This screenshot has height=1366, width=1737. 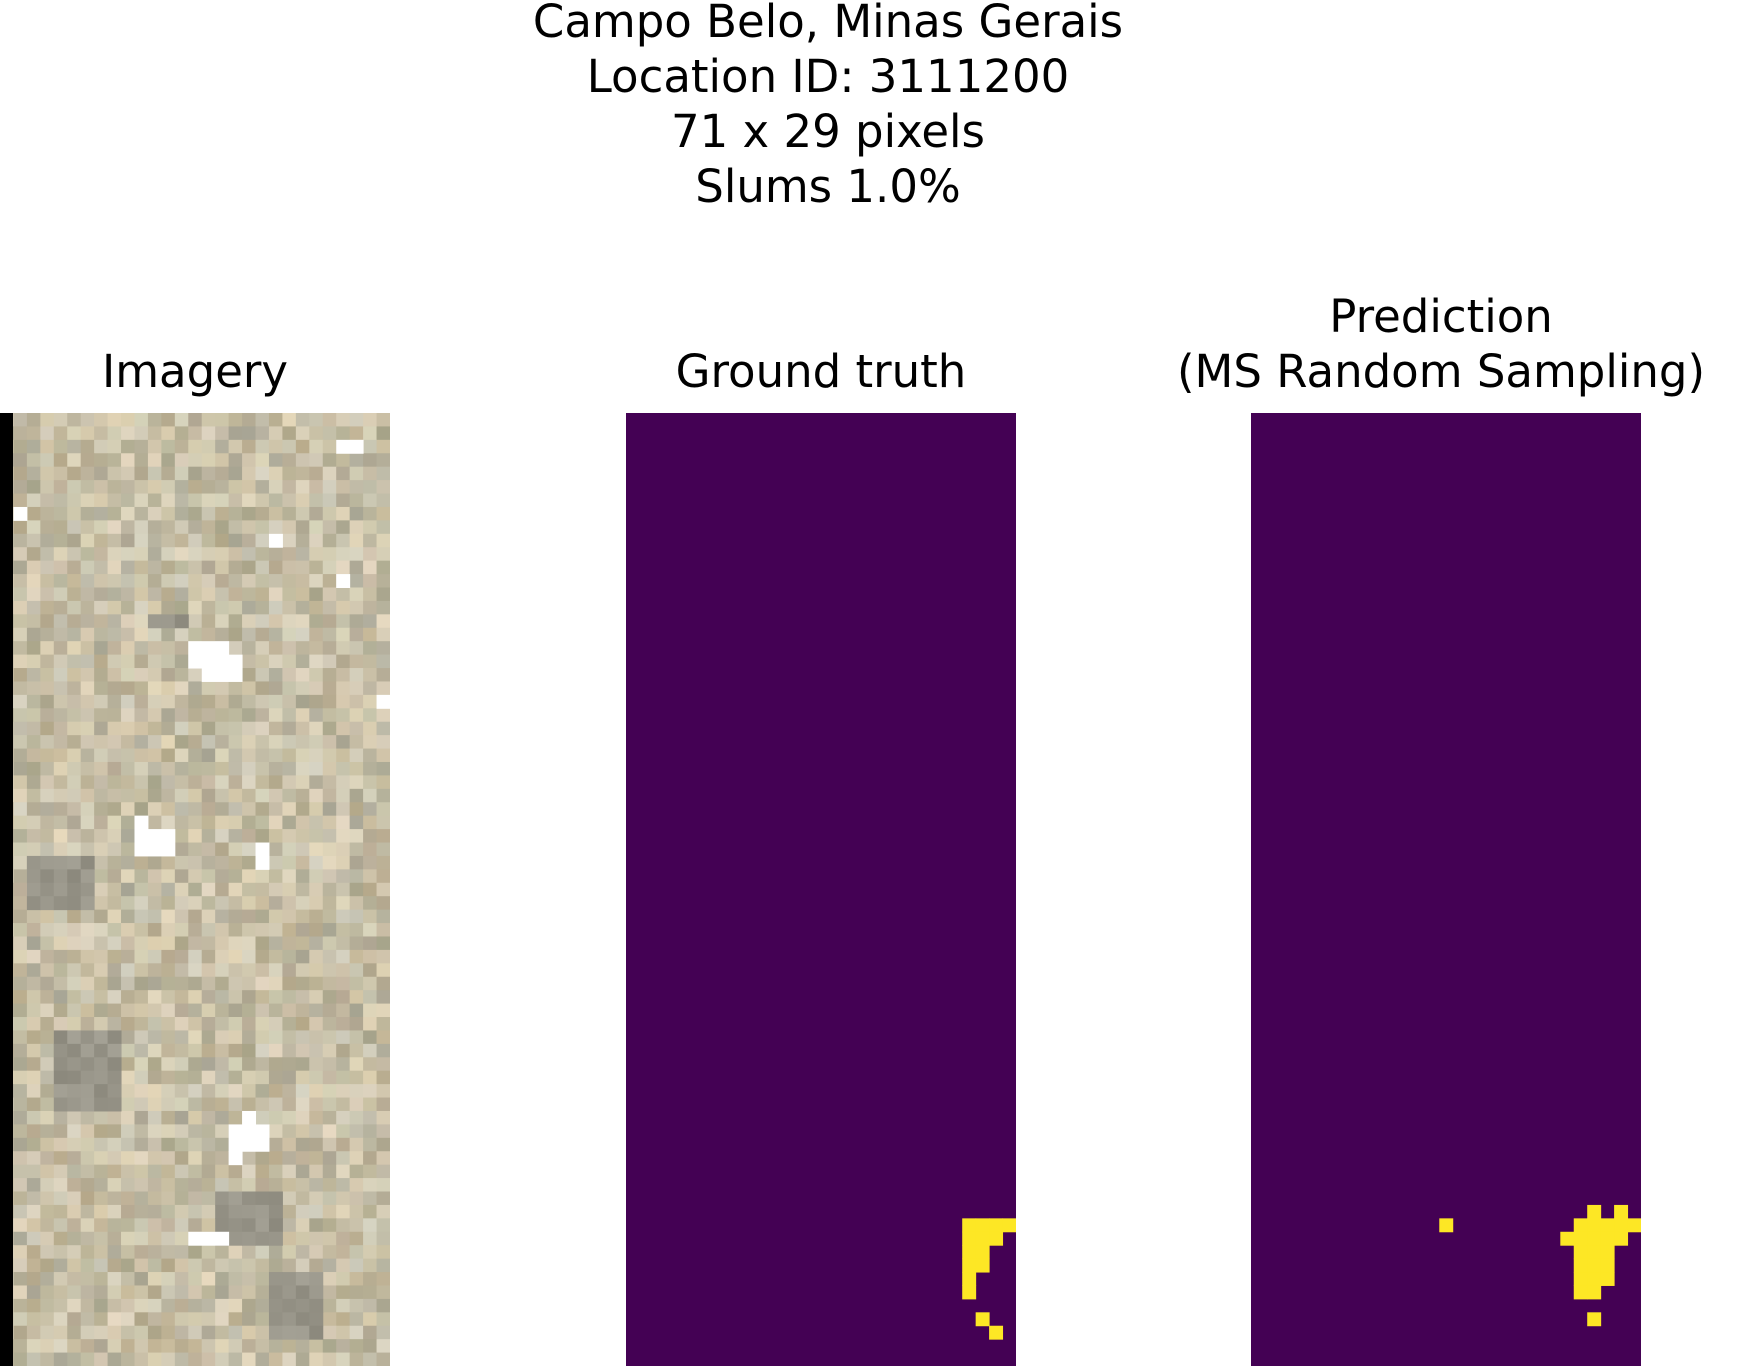 What do you see at coordinates (982, 1265) in the screenshot?
I see `slum-pixel` at bounding box center [982, 1265].